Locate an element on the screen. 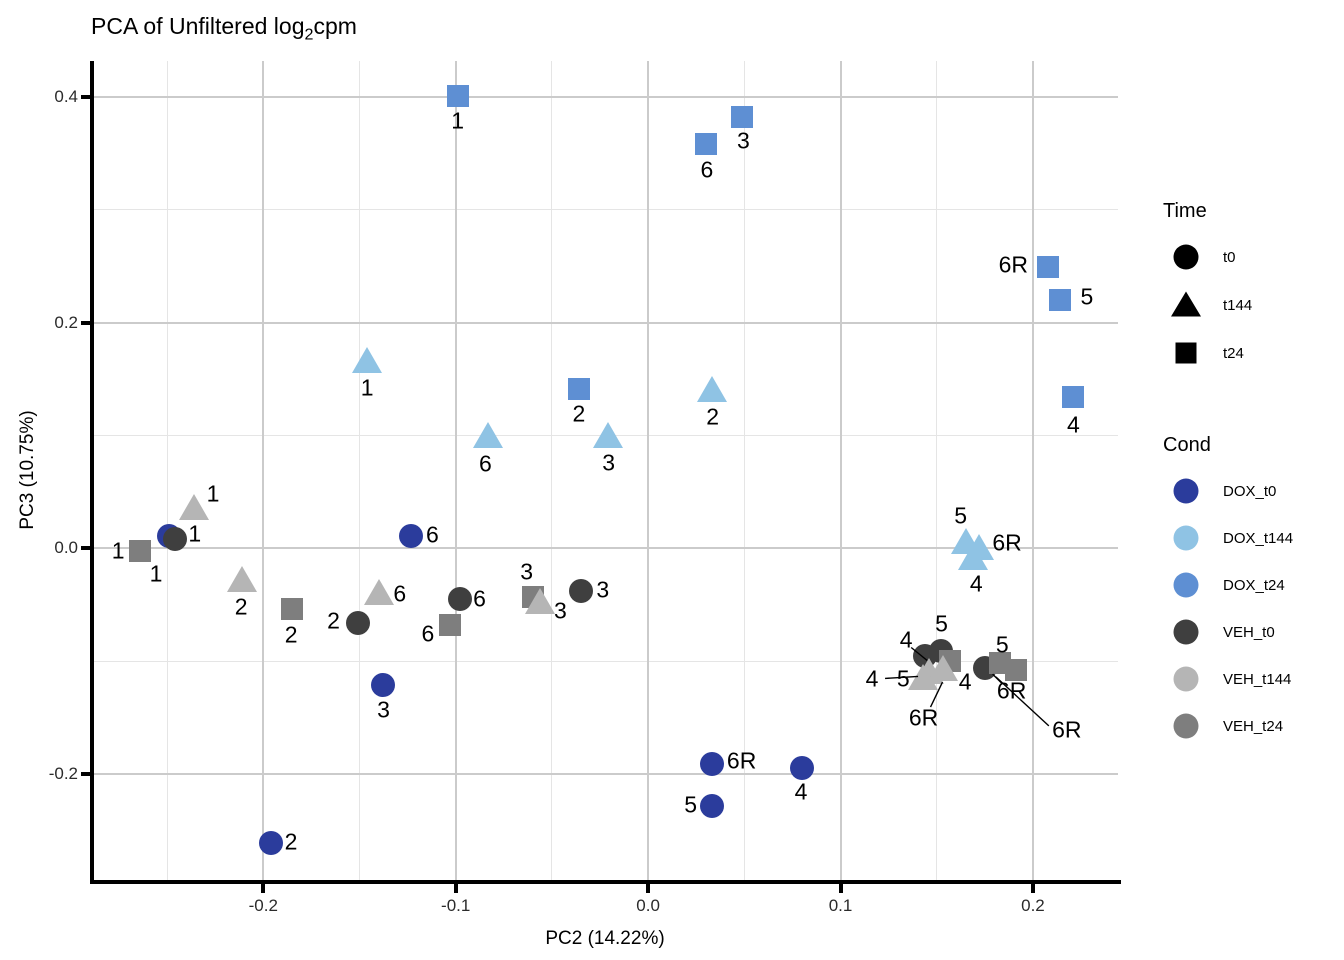  chart-title: PCA of Unfiltered log2cpm is located at coordinates (224, 29).